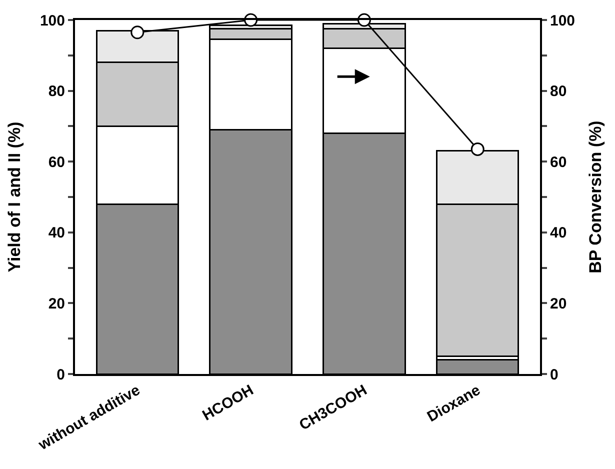 The width and height of the screenshot is (615, 469). Describe the element at coordinates (14, 197) in the screenshot. I see `y-axis-title: Yield of I and II (%)` at that location.